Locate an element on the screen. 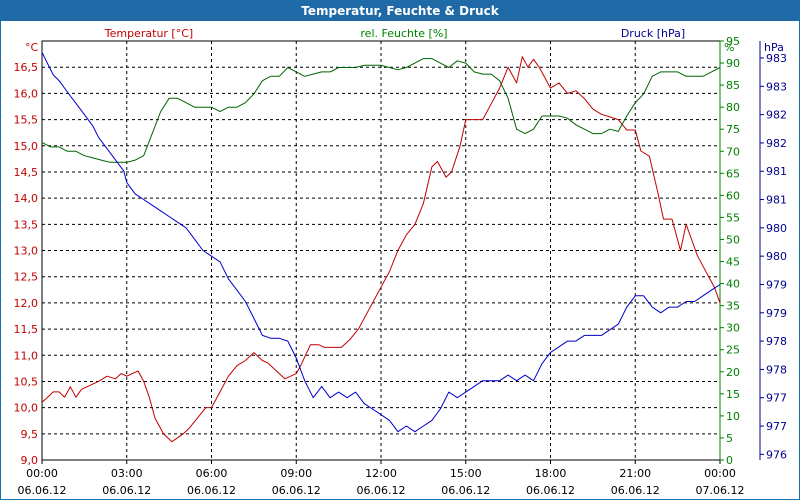 The image size is (800, 500). left-axis-tick-label: 13,0 is located at coordinates (26, 251).